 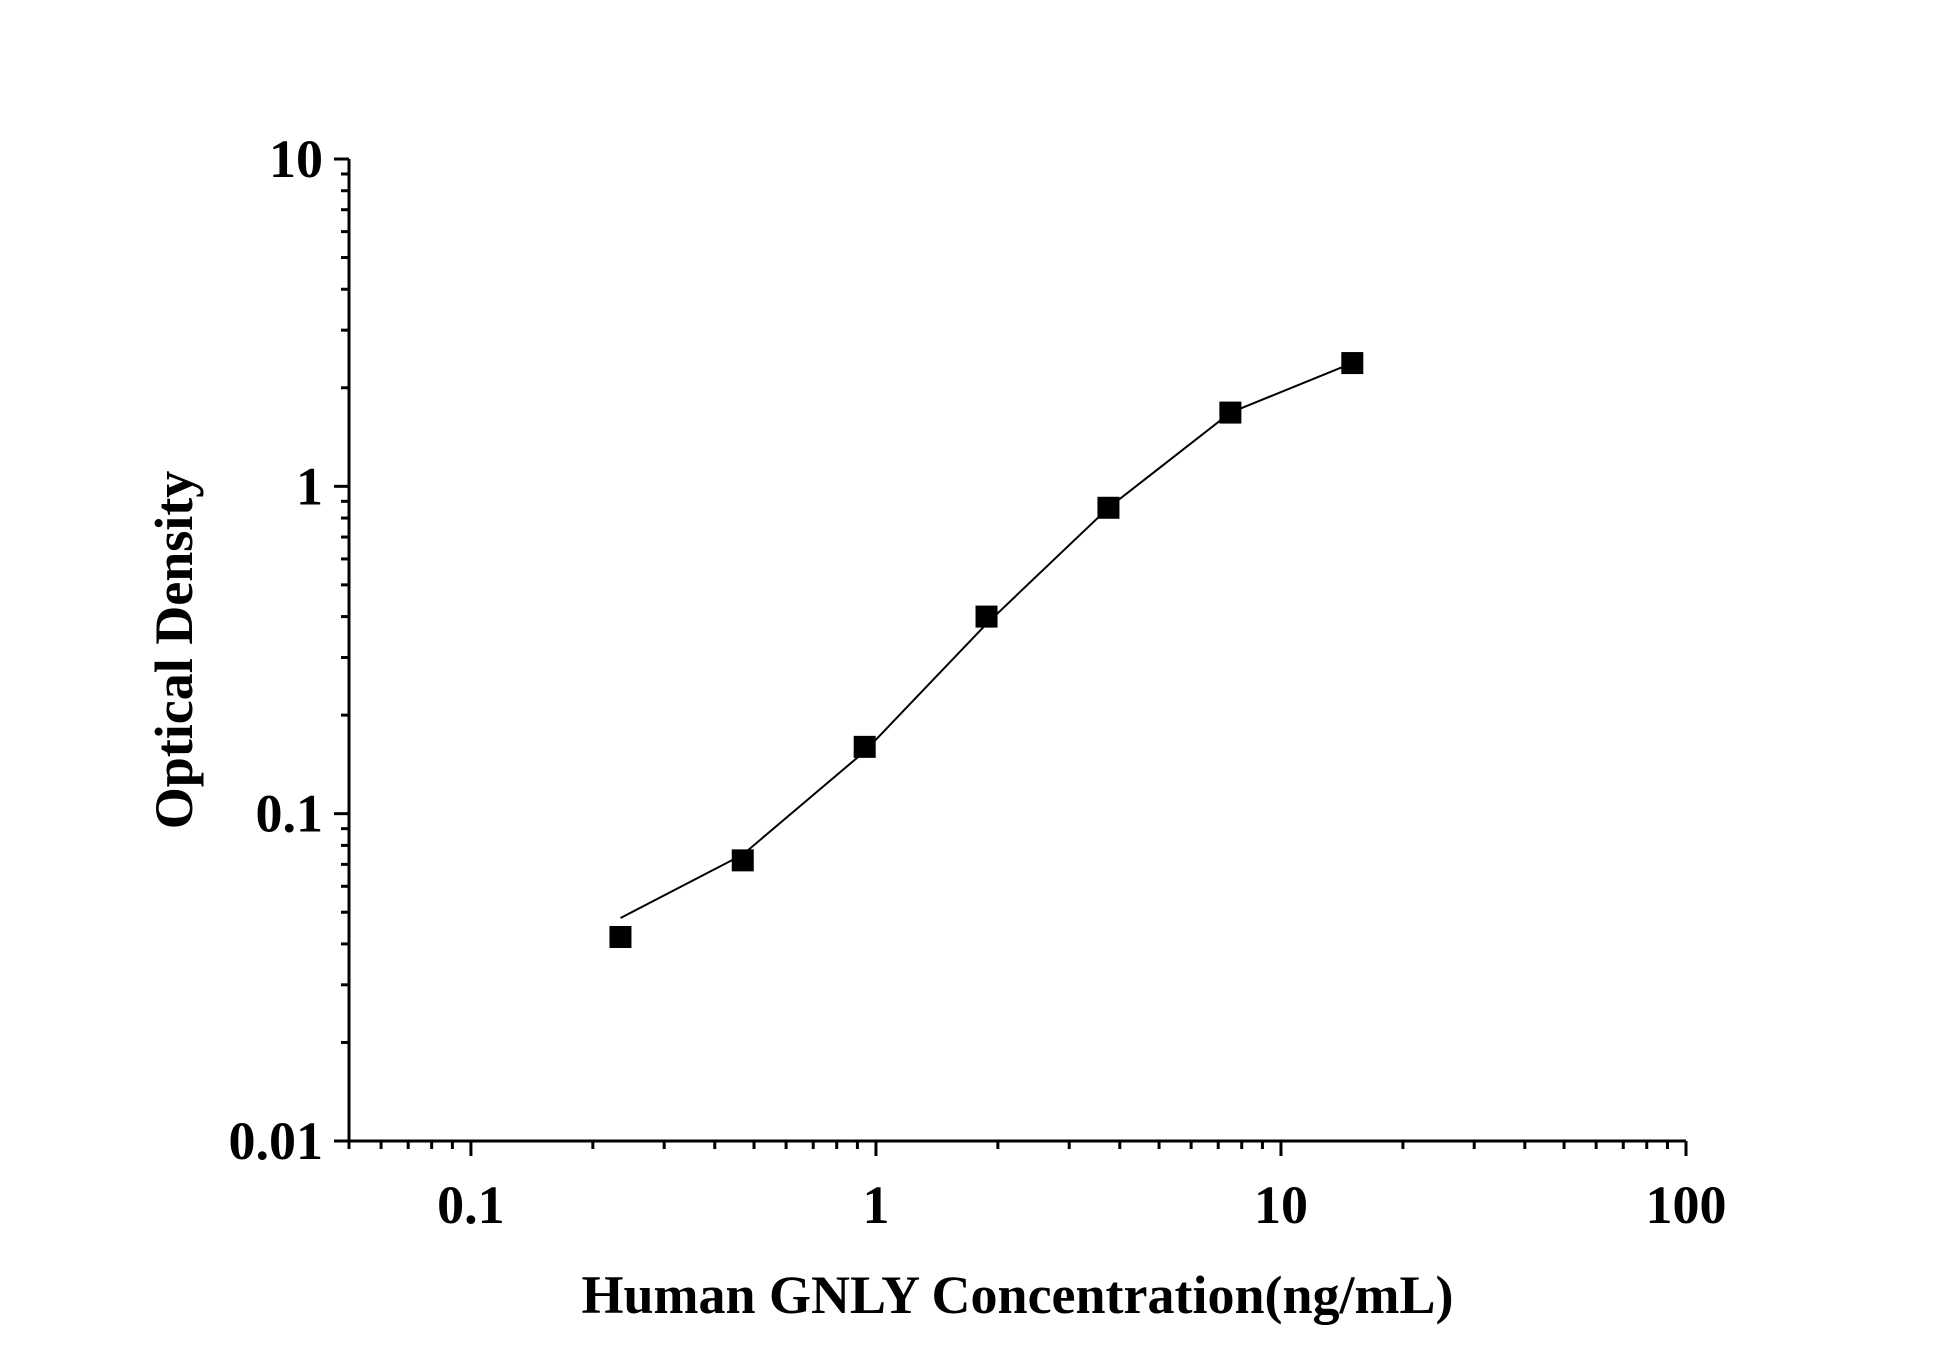 I want to click on x-tick-label: 1, so click(x=875, y=1205).